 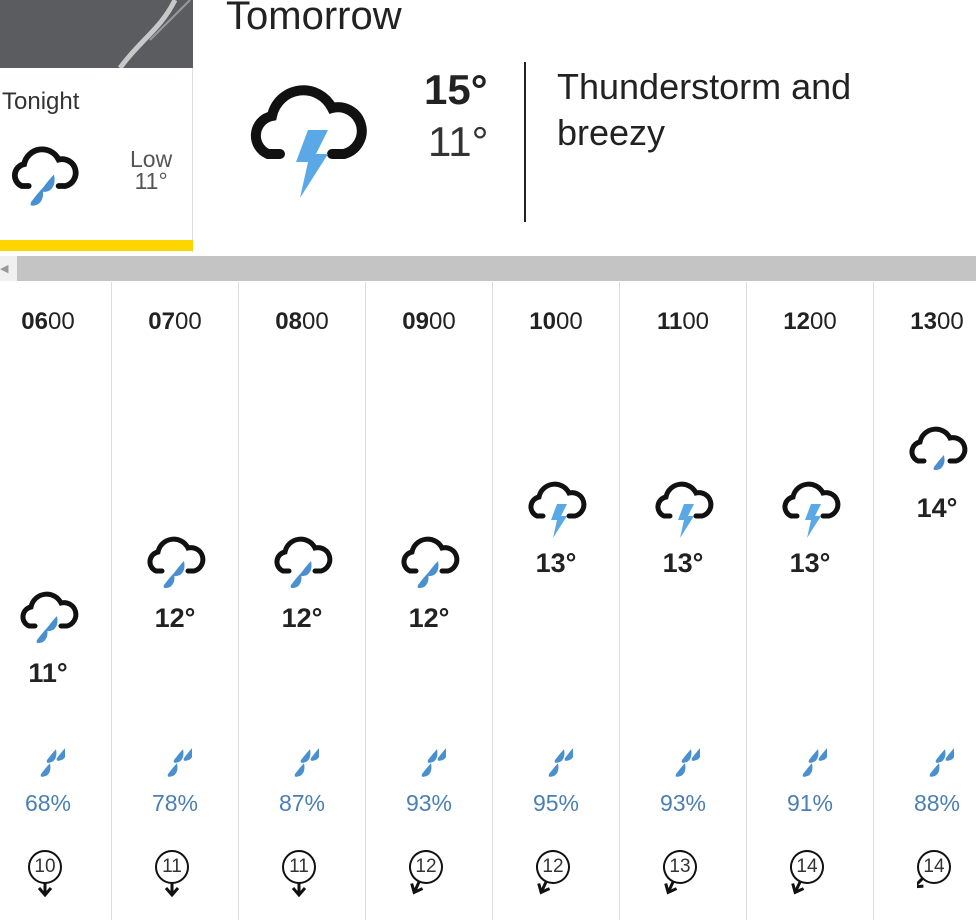 What do you see at coordinates (937, 508) in the screenshot?
I see `hour-temp: 14°` at bounding box center [937, 508].